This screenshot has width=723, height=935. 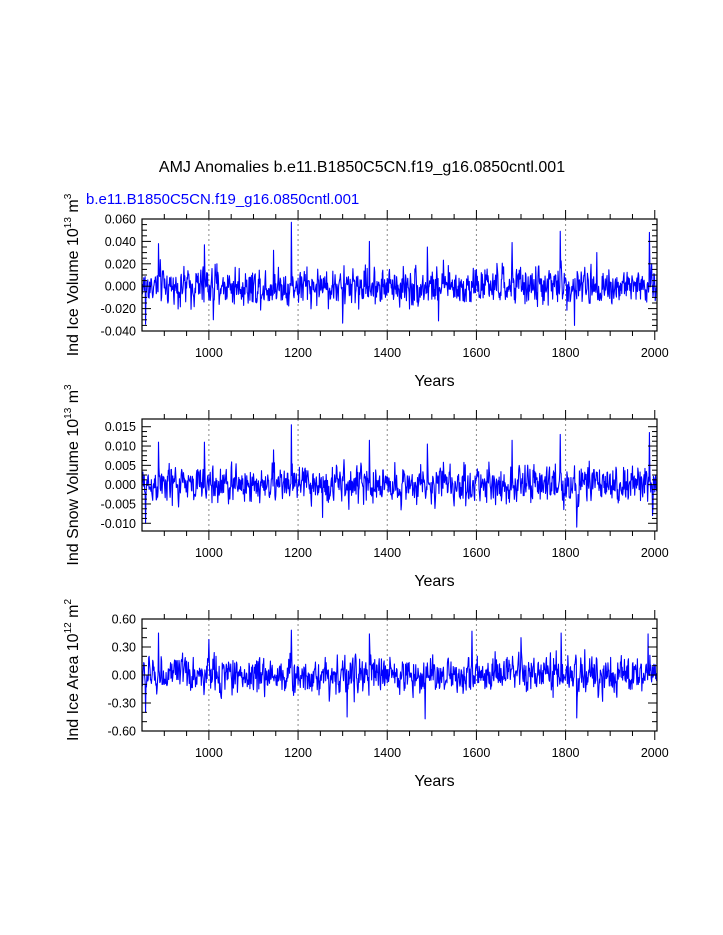 I want to click on y-axis-label: Ind Ice Area 1012 m2, so click(x=72, y=670).